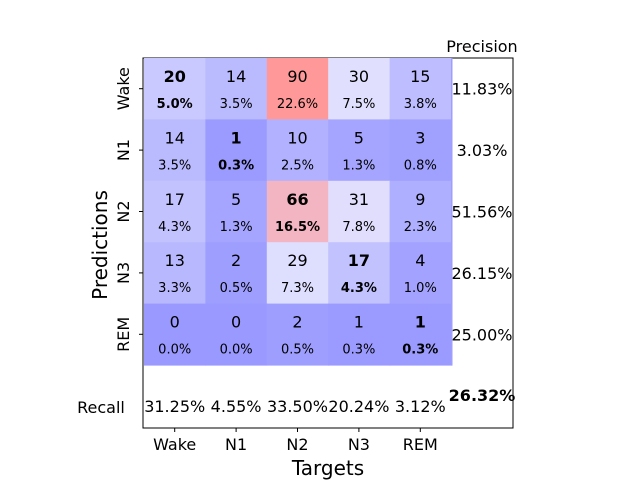  Describe the element at coordinates (327, 468) in the screenshot. I see `x-axis-title: Targets` at that location.